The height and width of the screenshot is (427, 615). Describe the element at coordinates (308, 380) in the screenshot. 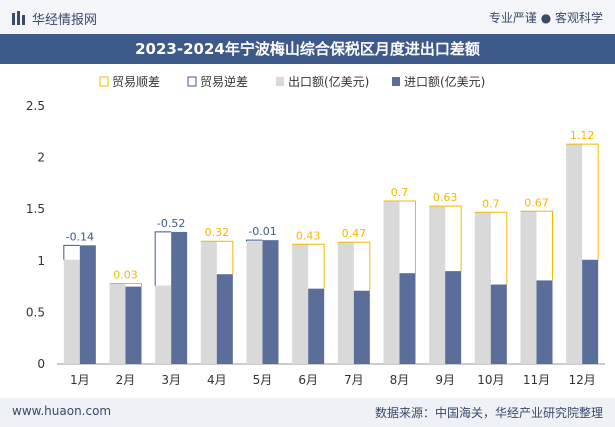

I see `x-tick-label: 6月` at that location.